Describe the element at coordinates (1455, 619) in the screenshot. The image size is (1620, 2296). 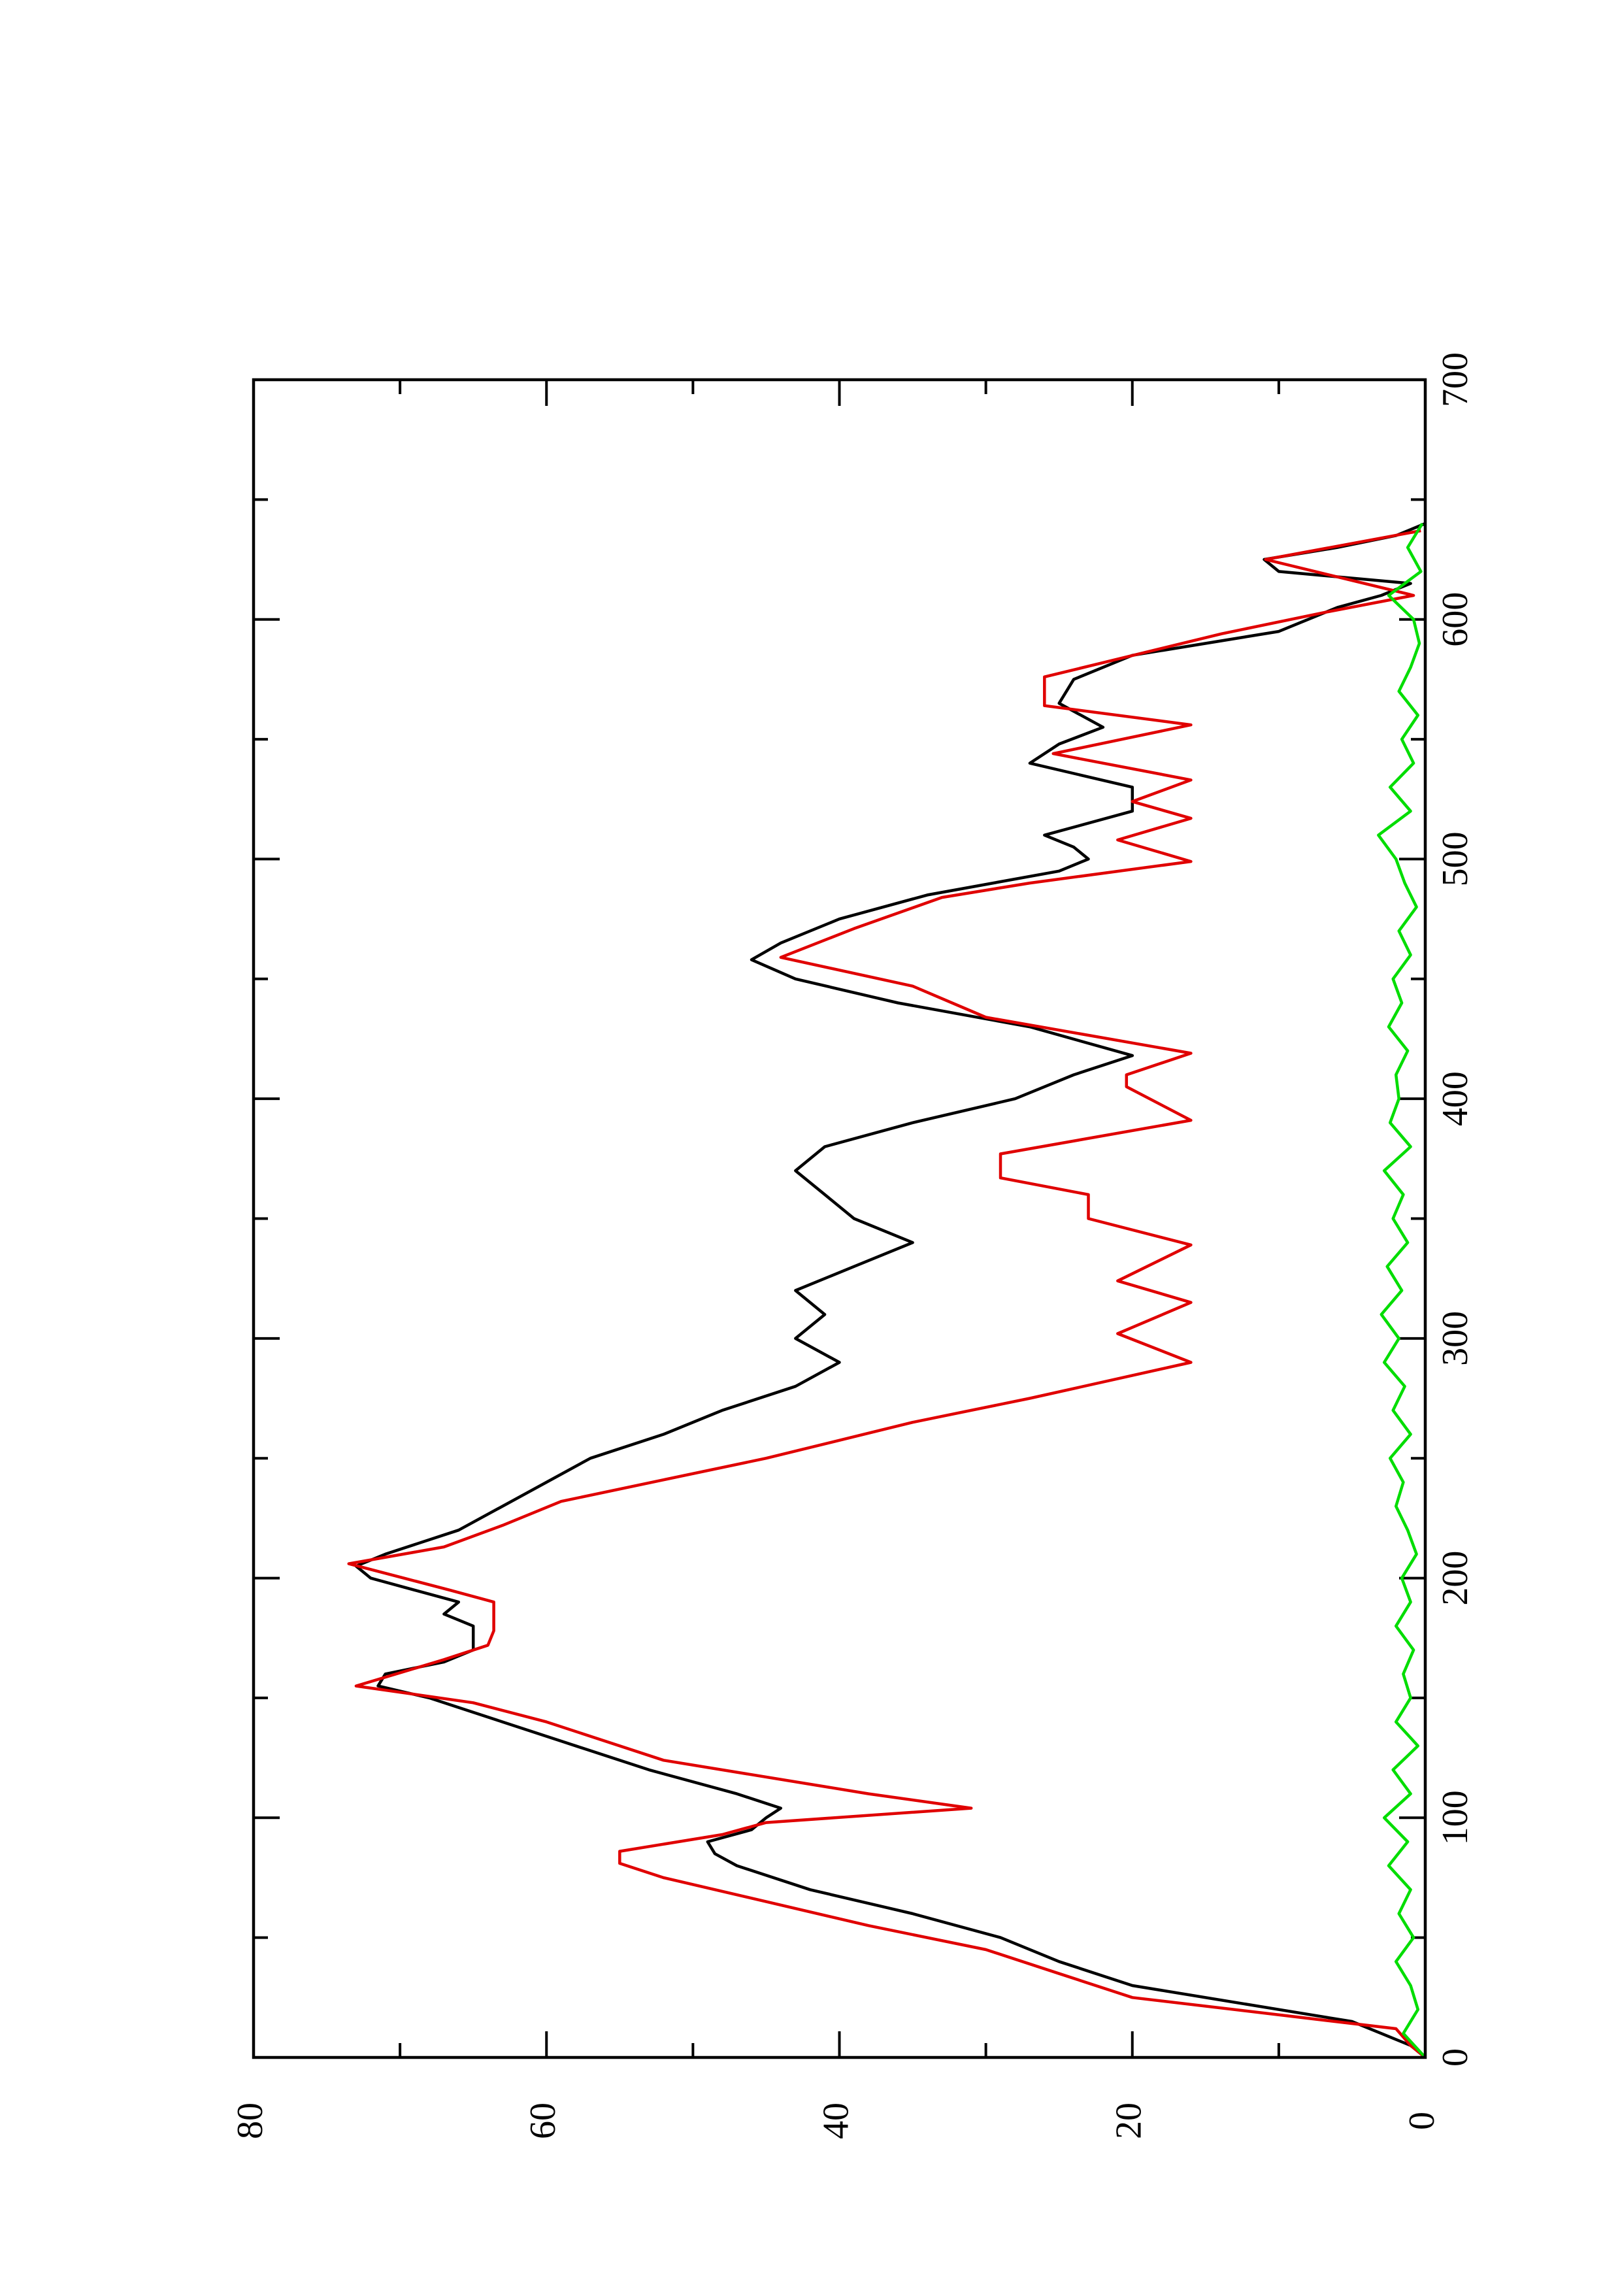
I see `x-tick-label: 600` at that location.